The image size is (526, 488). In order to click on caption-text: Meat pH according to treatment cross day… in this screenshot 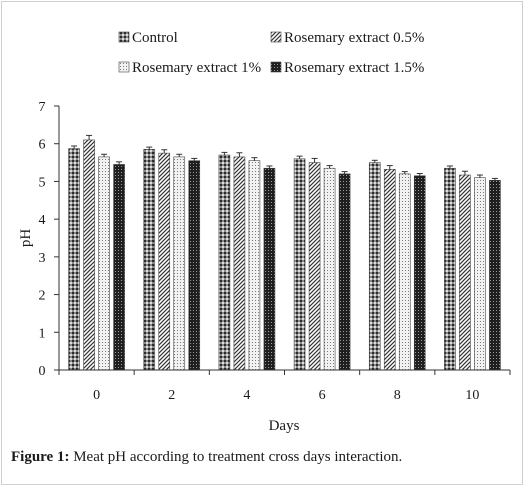, I will do `click(238, 457)`.